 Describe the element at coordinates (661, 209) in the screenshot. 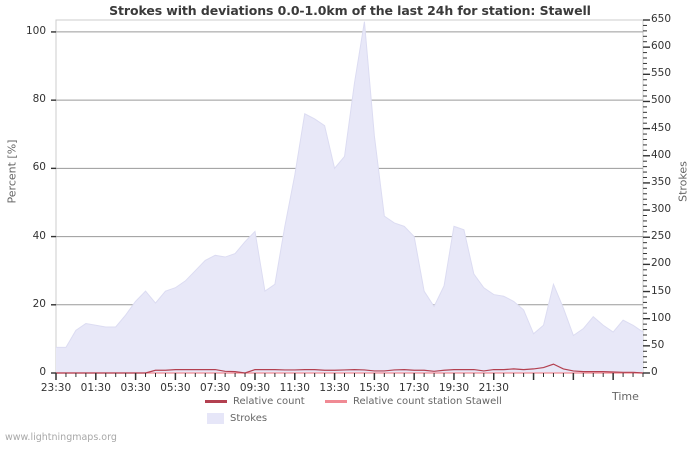

I see `y-tick-label-right: 300` at that location.